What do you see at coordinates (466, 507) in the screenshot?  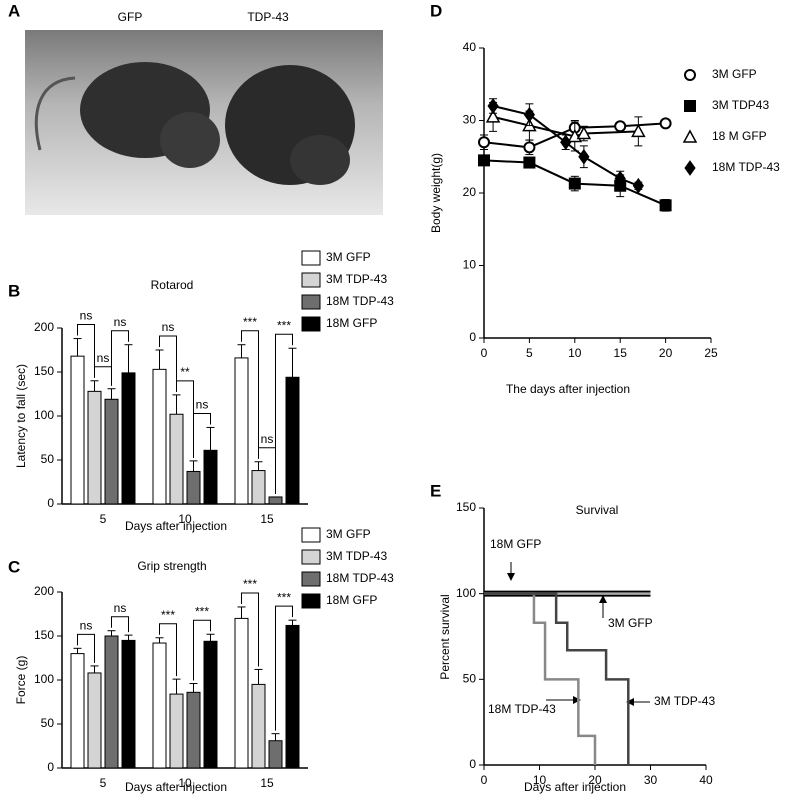 I see `y-tick-label: 150` at bounding box center [466, 507].